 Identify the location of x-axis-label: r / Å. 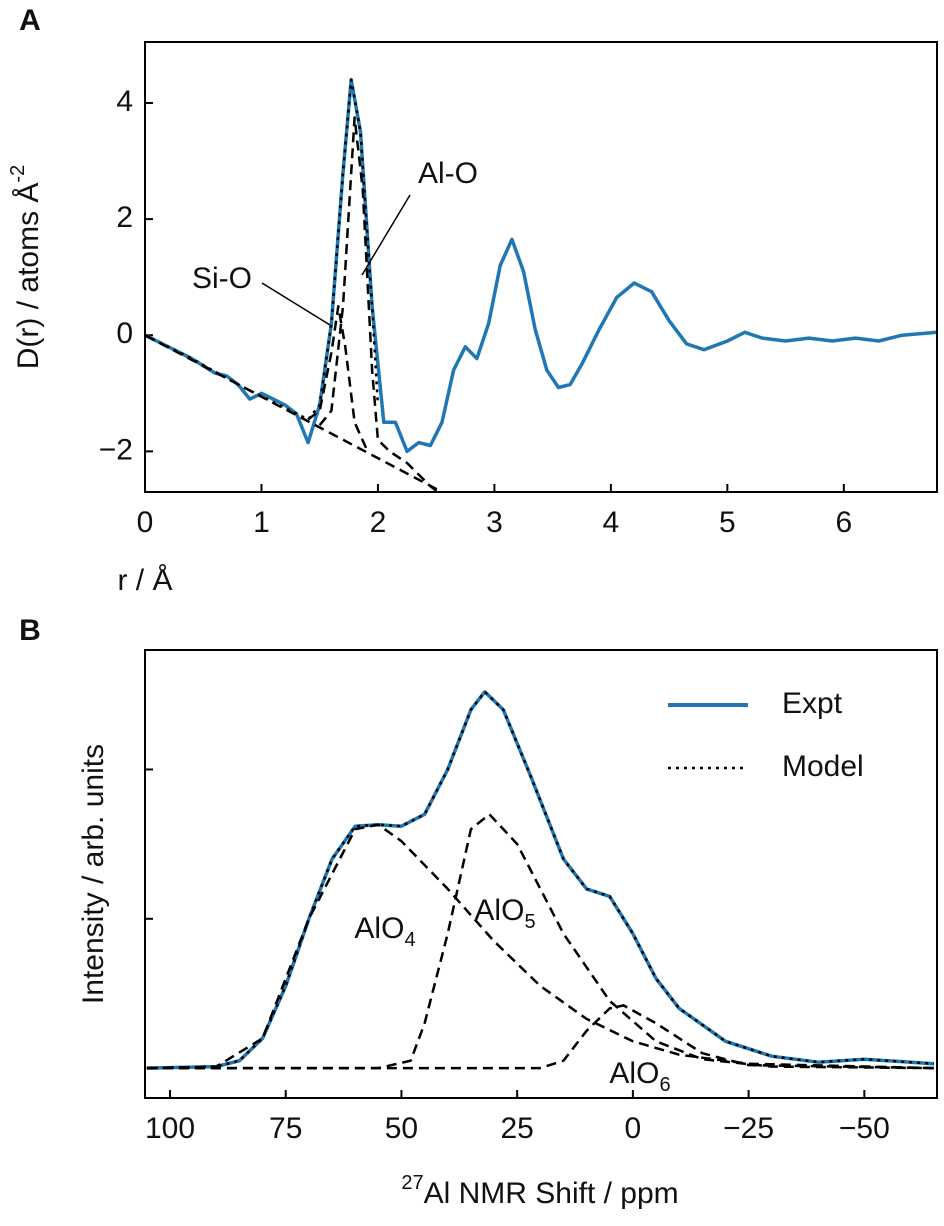
(144, 580).